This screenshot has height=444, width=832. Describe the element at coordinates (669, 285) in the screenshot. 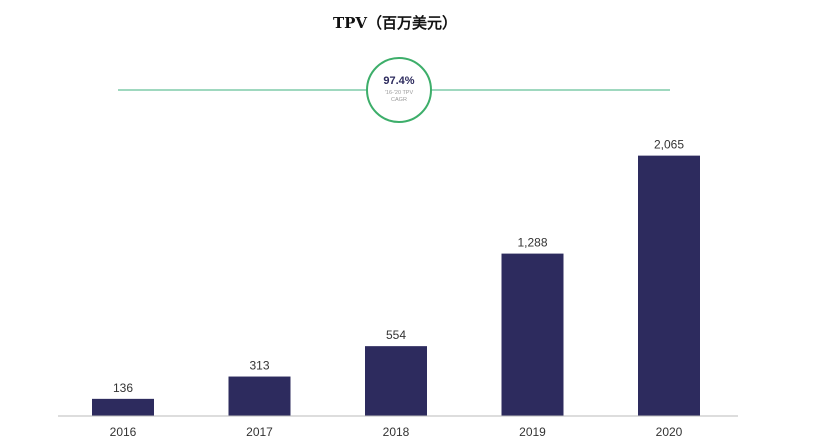

I see `bar-2020` at that location.